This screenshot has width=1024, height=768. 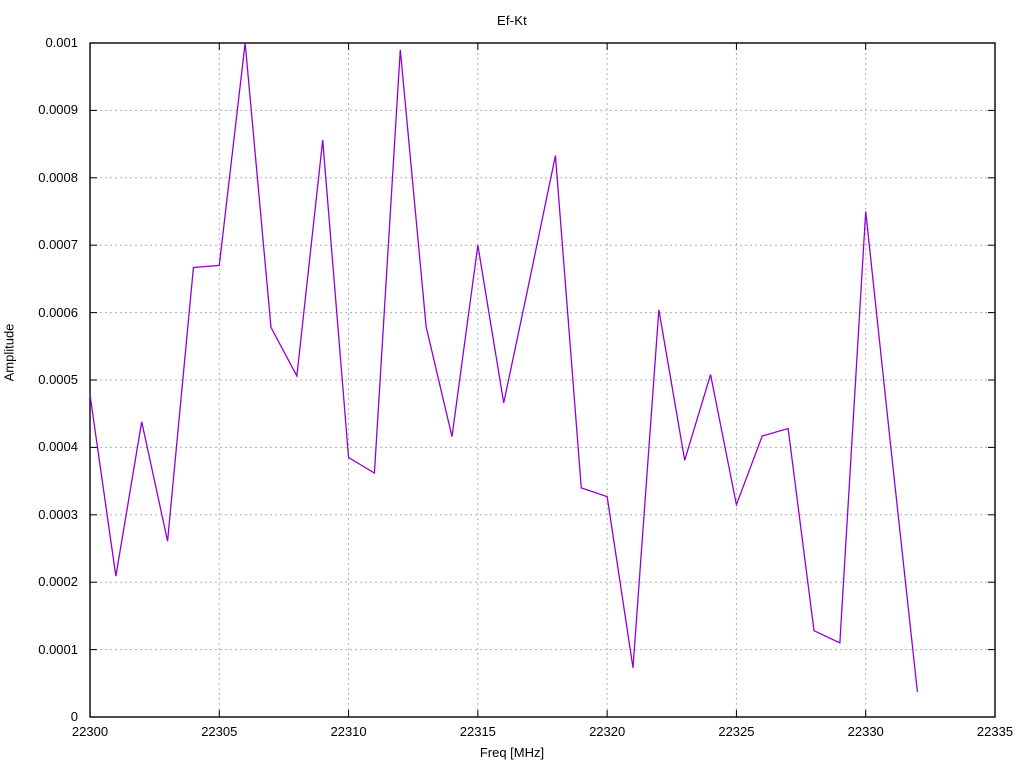 I want to click on x-axis-title: Freq [MHz], so click(x=512, y=752).